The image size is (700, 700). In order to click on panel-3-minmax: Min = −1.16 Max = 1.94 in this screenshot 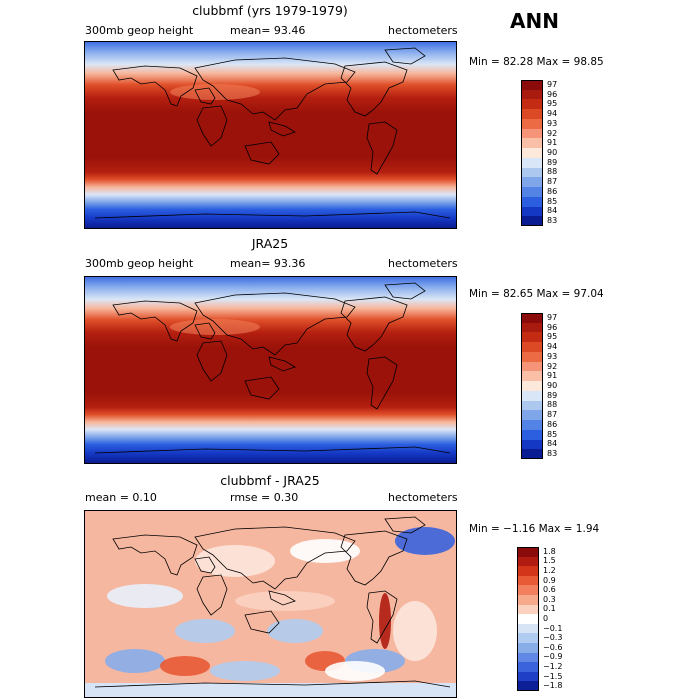, I will do `click(534, 529)`.